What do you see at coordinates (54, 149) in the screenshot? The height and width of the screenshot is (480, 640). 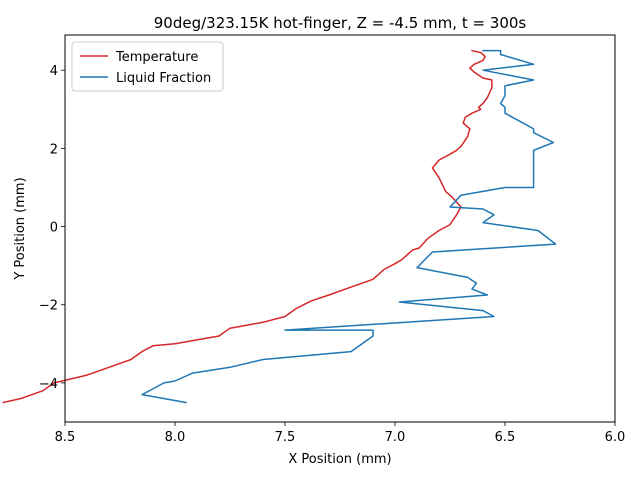 I see `y-tick-label: 2` at bounding box center [54, 149].